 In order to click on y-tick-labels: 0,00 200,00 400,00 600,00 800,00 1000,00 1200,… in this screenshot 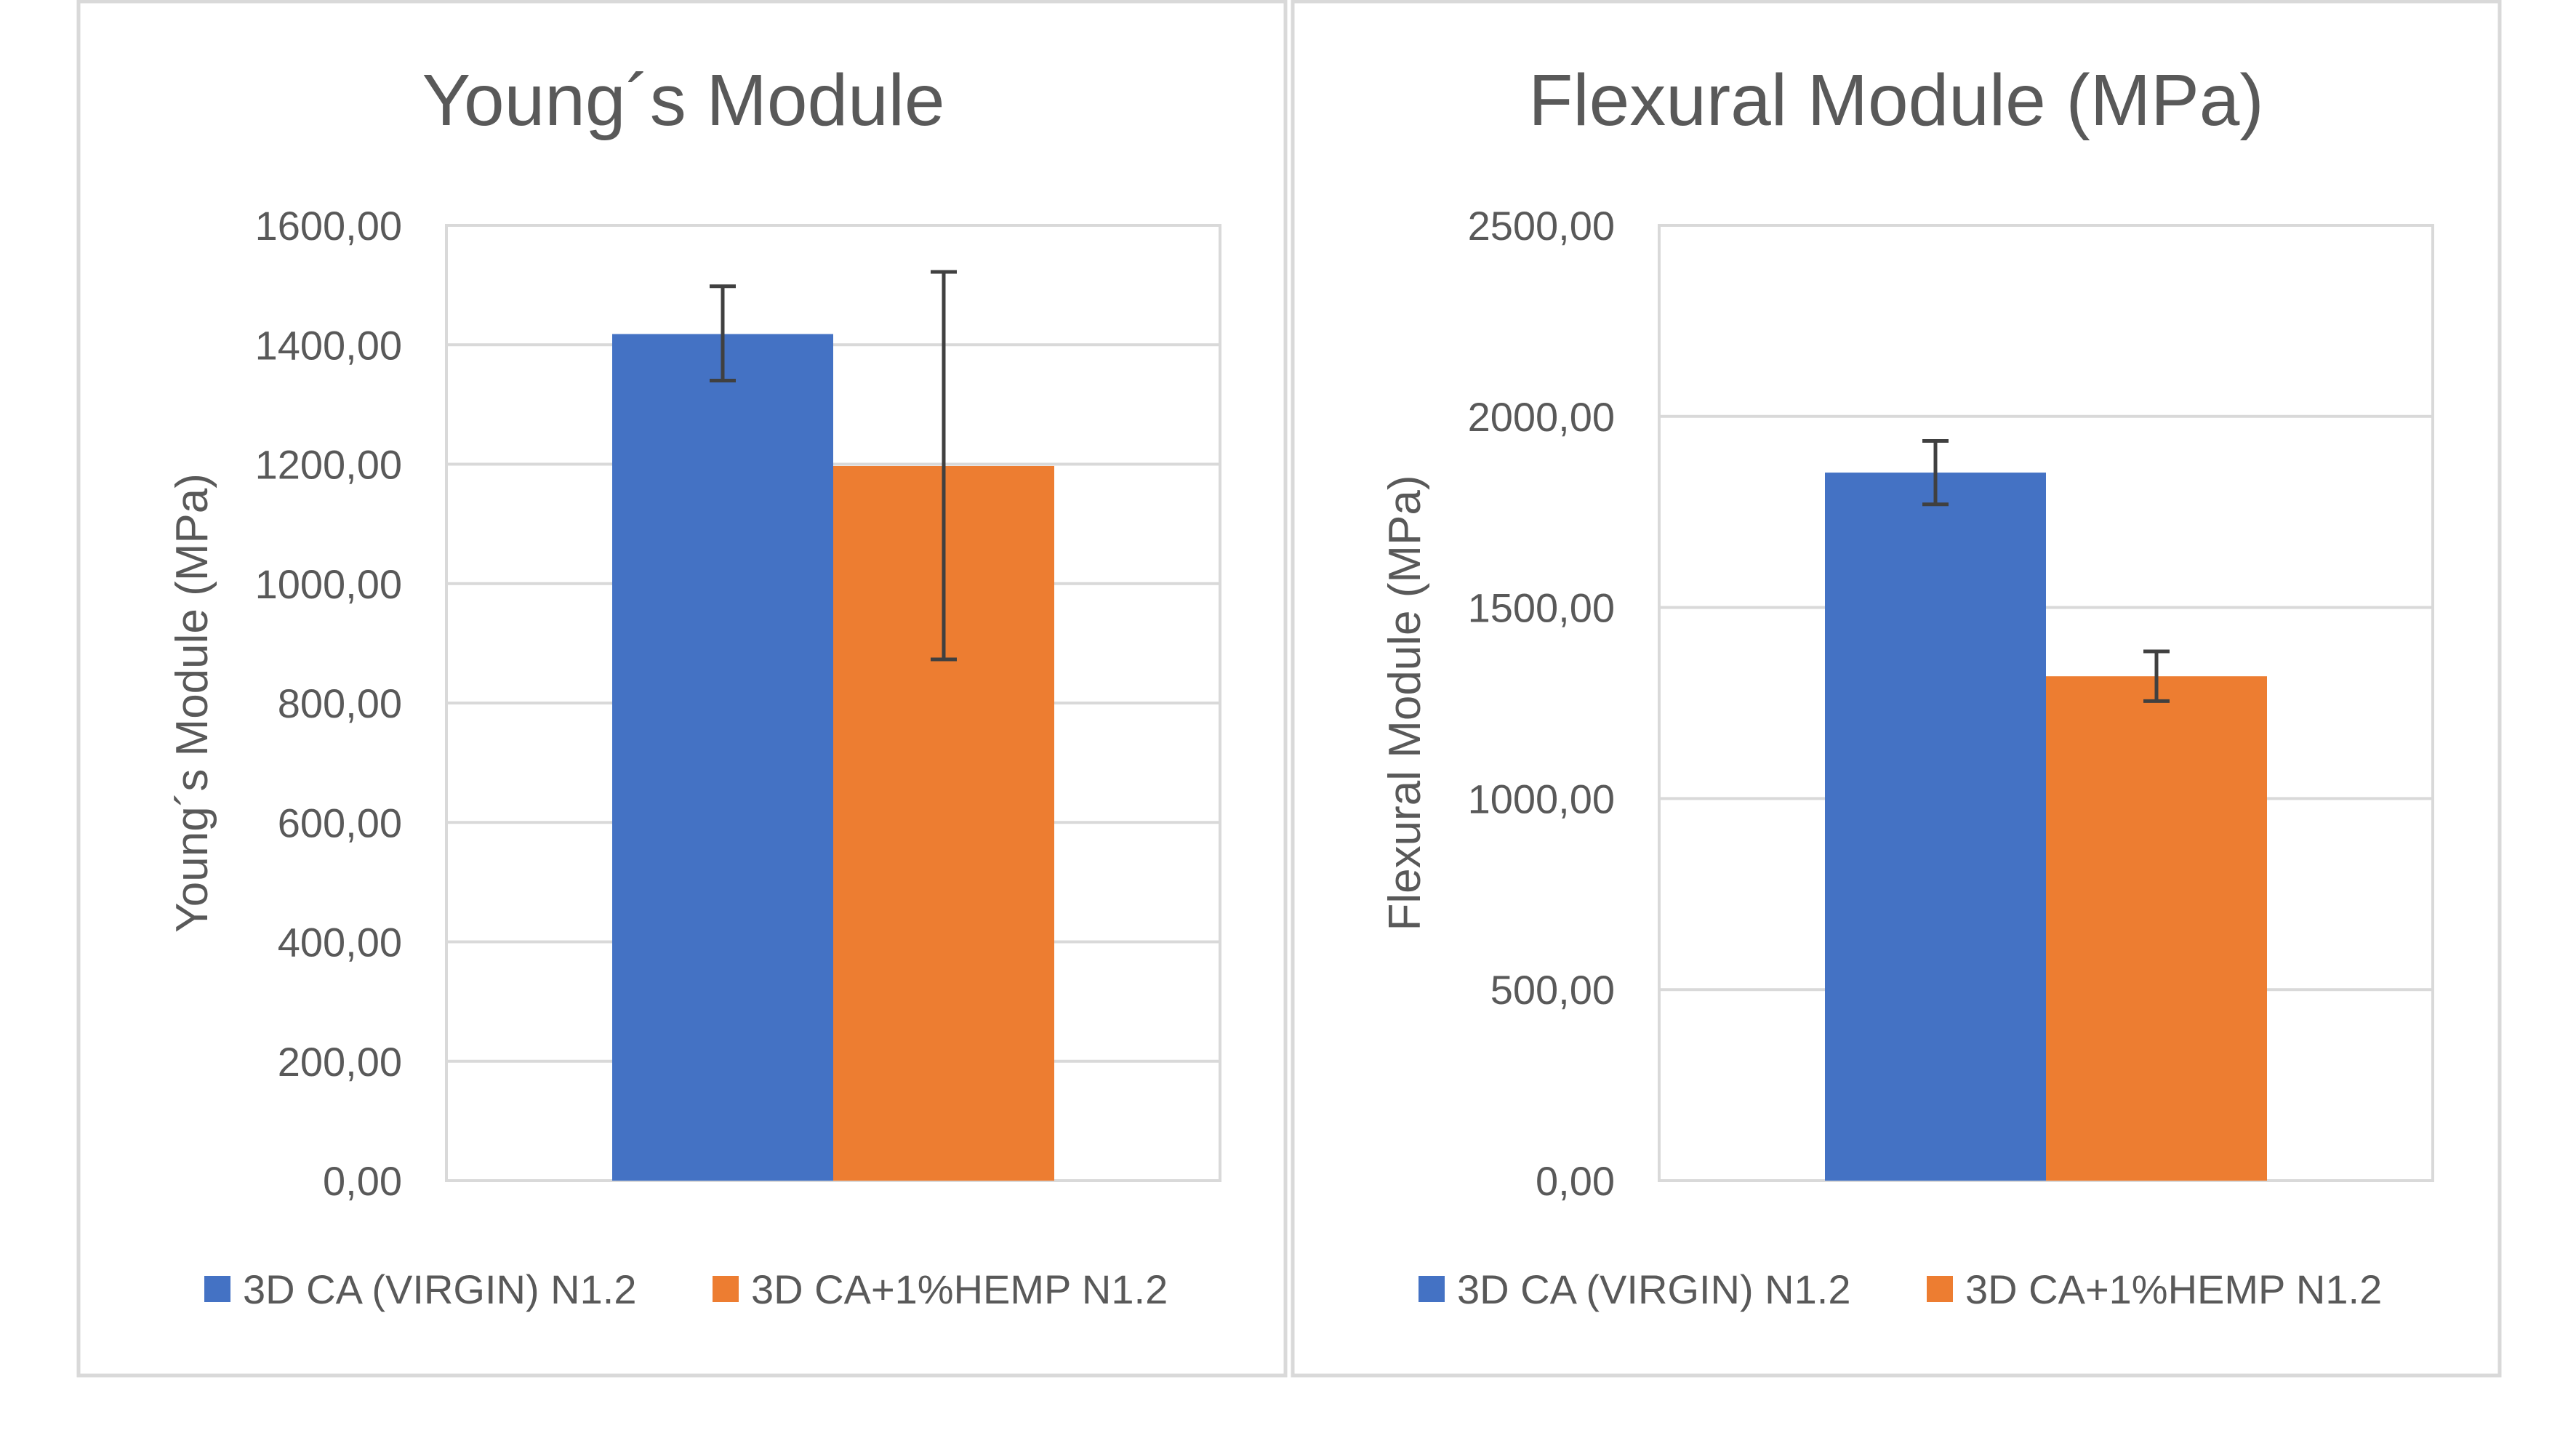, I will do `click(328, 703)`.